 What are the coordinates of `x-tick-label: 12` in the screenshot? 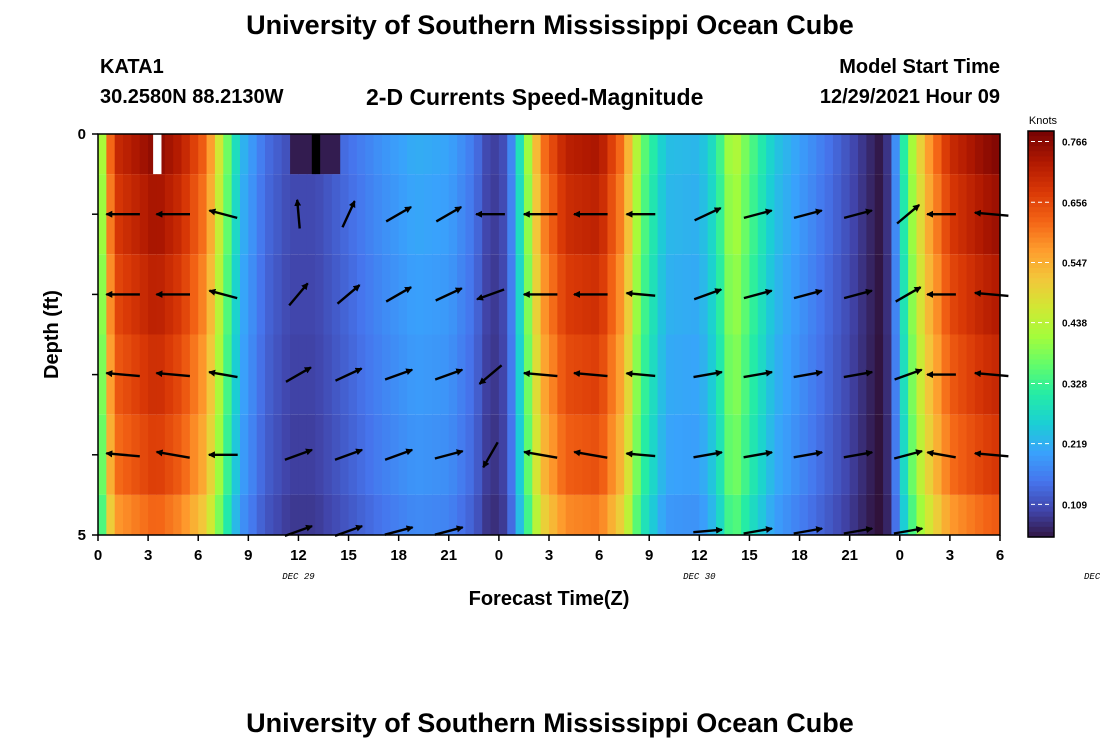 It's located at (298, 555).